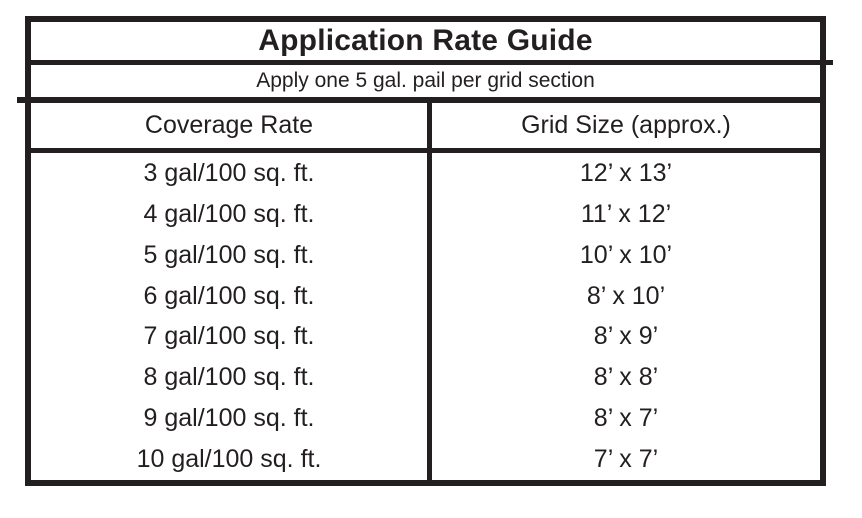 The height and width of the screenshot is (518, 862). What do you see at coordinates (626, 213) in the screenshot?
I see `grid-size-cell: 11’ x 12’` at bounding box center [626, 213].